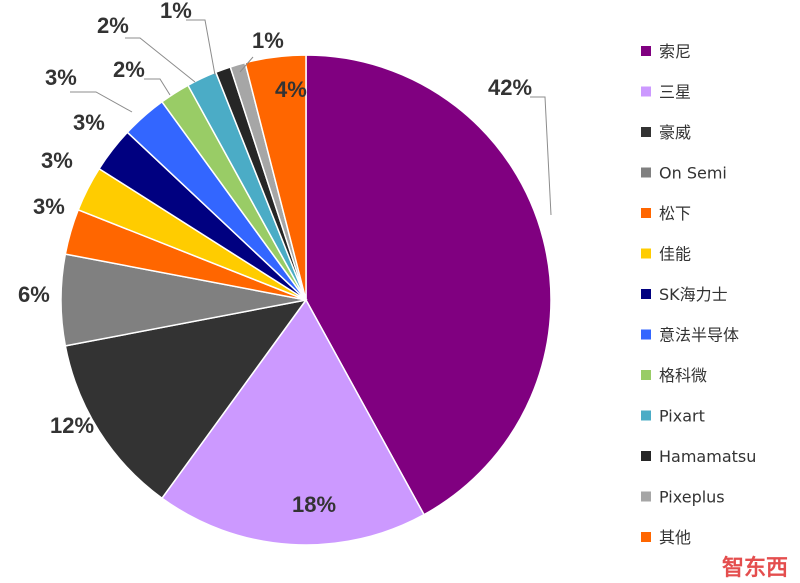  I want to click on slice-value-label-1: 42%, so click(510, 87).